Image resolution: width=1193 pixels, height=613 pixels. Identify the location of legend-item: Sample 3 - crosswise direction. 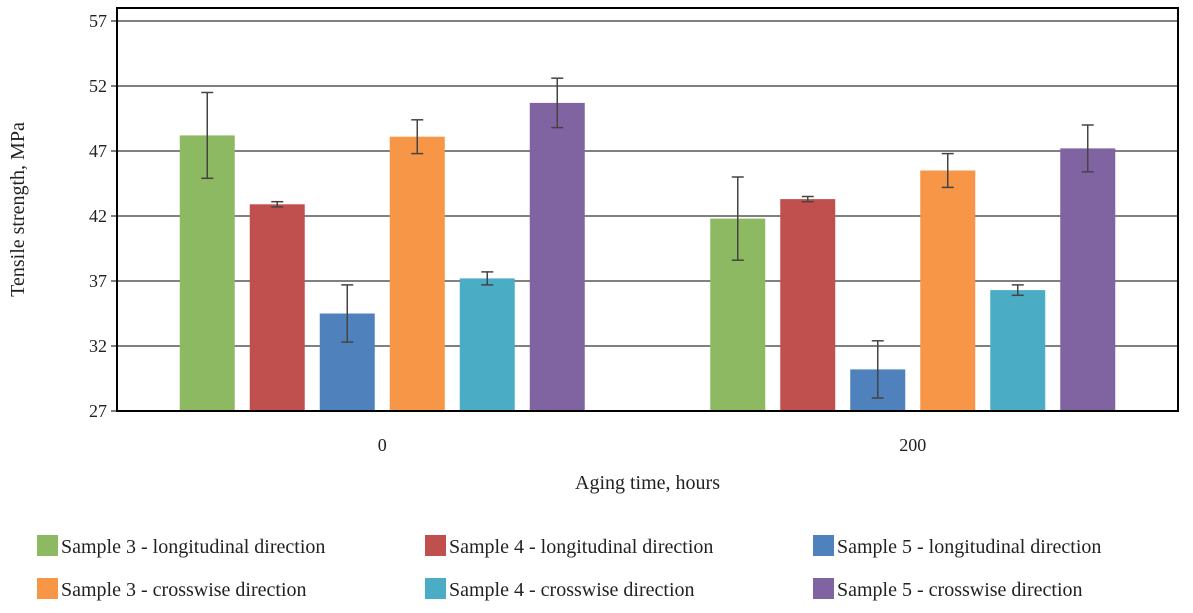
(172, 589).